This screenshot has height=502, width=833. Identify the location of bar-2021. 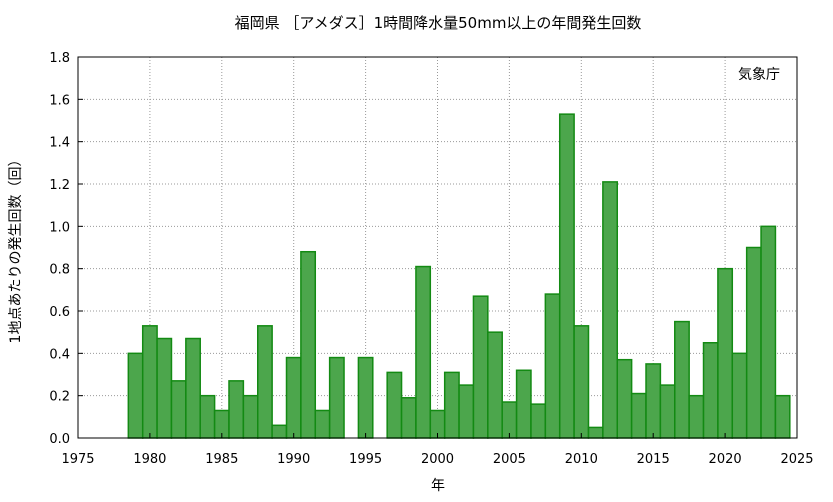
(739, 395).